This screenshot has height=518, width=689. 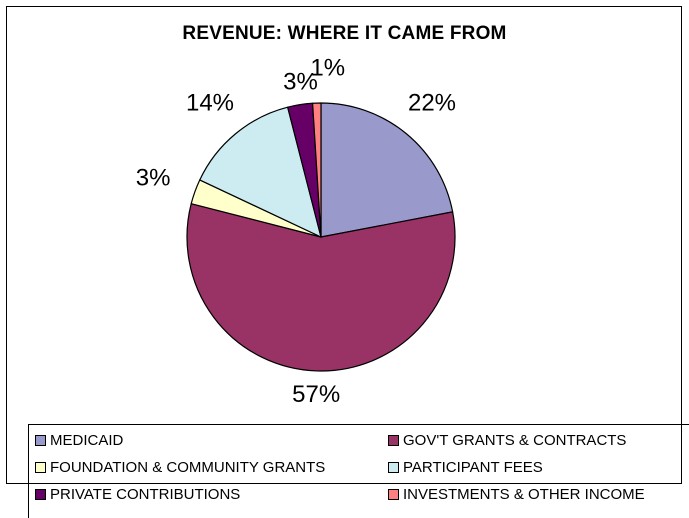 What do you see at coordinates (300, 82) in the screenshot?
I see `pie-label-private-contributions: 3%` at bounding box center [300, 82].